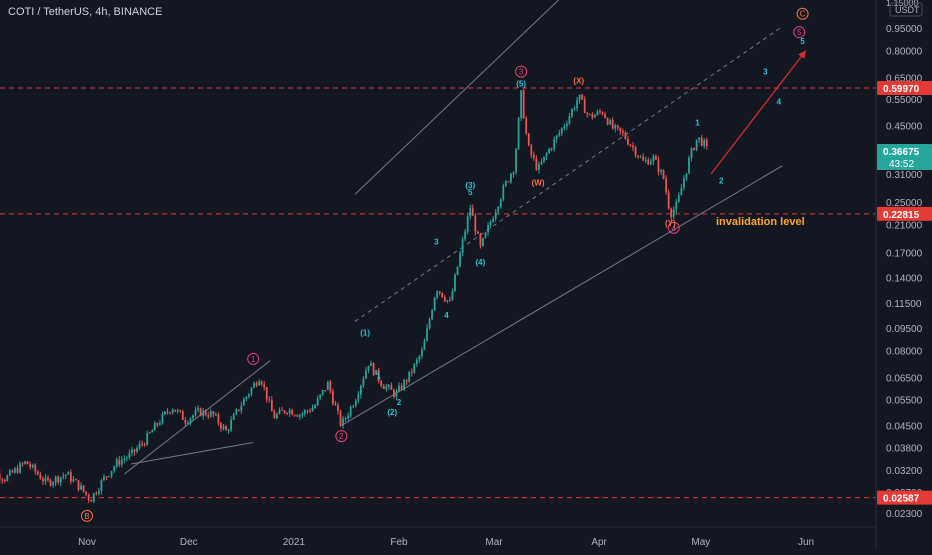 The image size is (932, 555). Describe the element at coordinates (399, 542) in the screenshot. I see `time-axis-tick: Feb` at that location.